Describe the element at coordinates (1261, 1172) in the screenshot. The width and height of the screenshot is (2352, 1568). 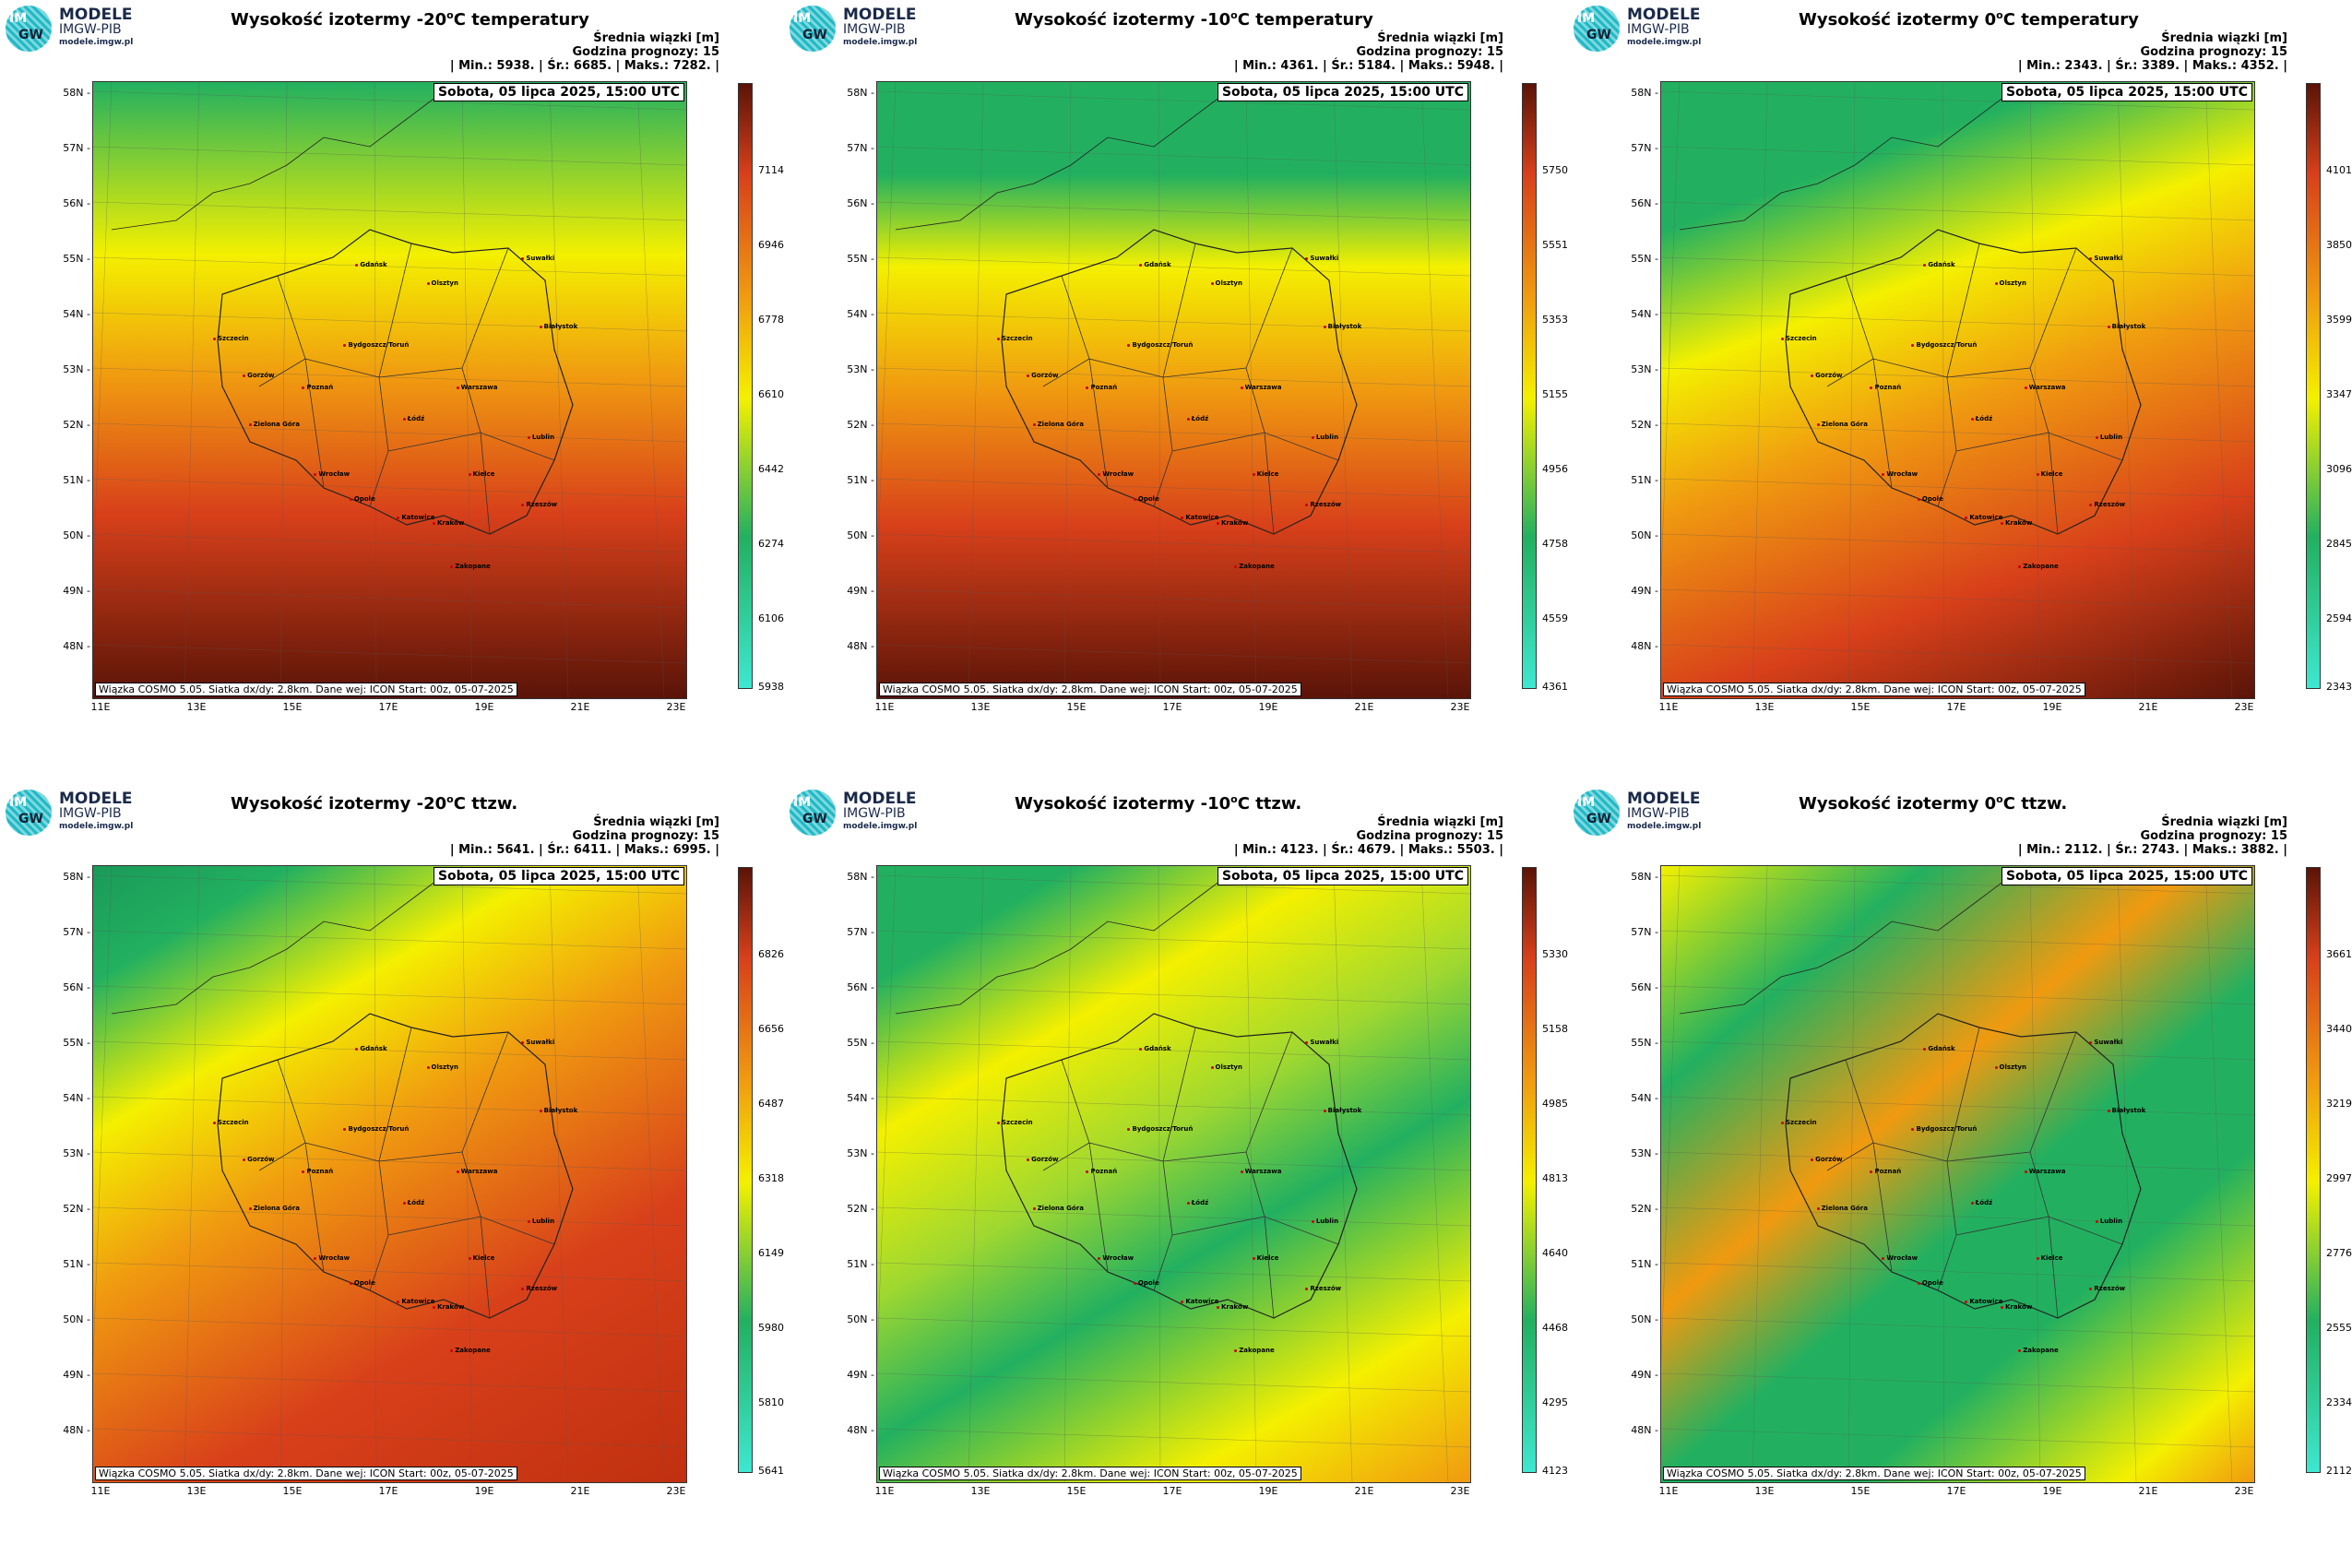
I see `city-label: Warszawa` at that location.